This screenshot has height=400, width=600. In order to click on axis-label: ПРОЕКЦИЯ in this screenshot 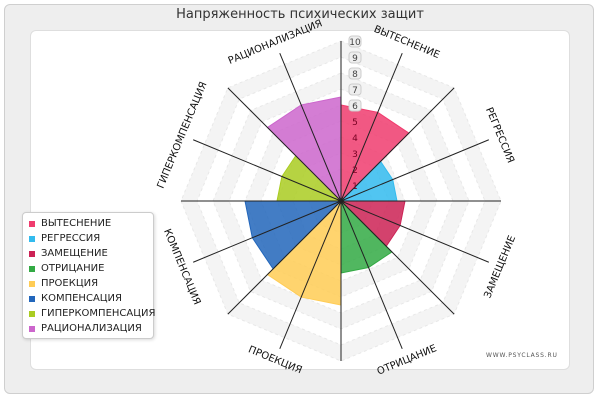, I will do `click(275, 360)`.